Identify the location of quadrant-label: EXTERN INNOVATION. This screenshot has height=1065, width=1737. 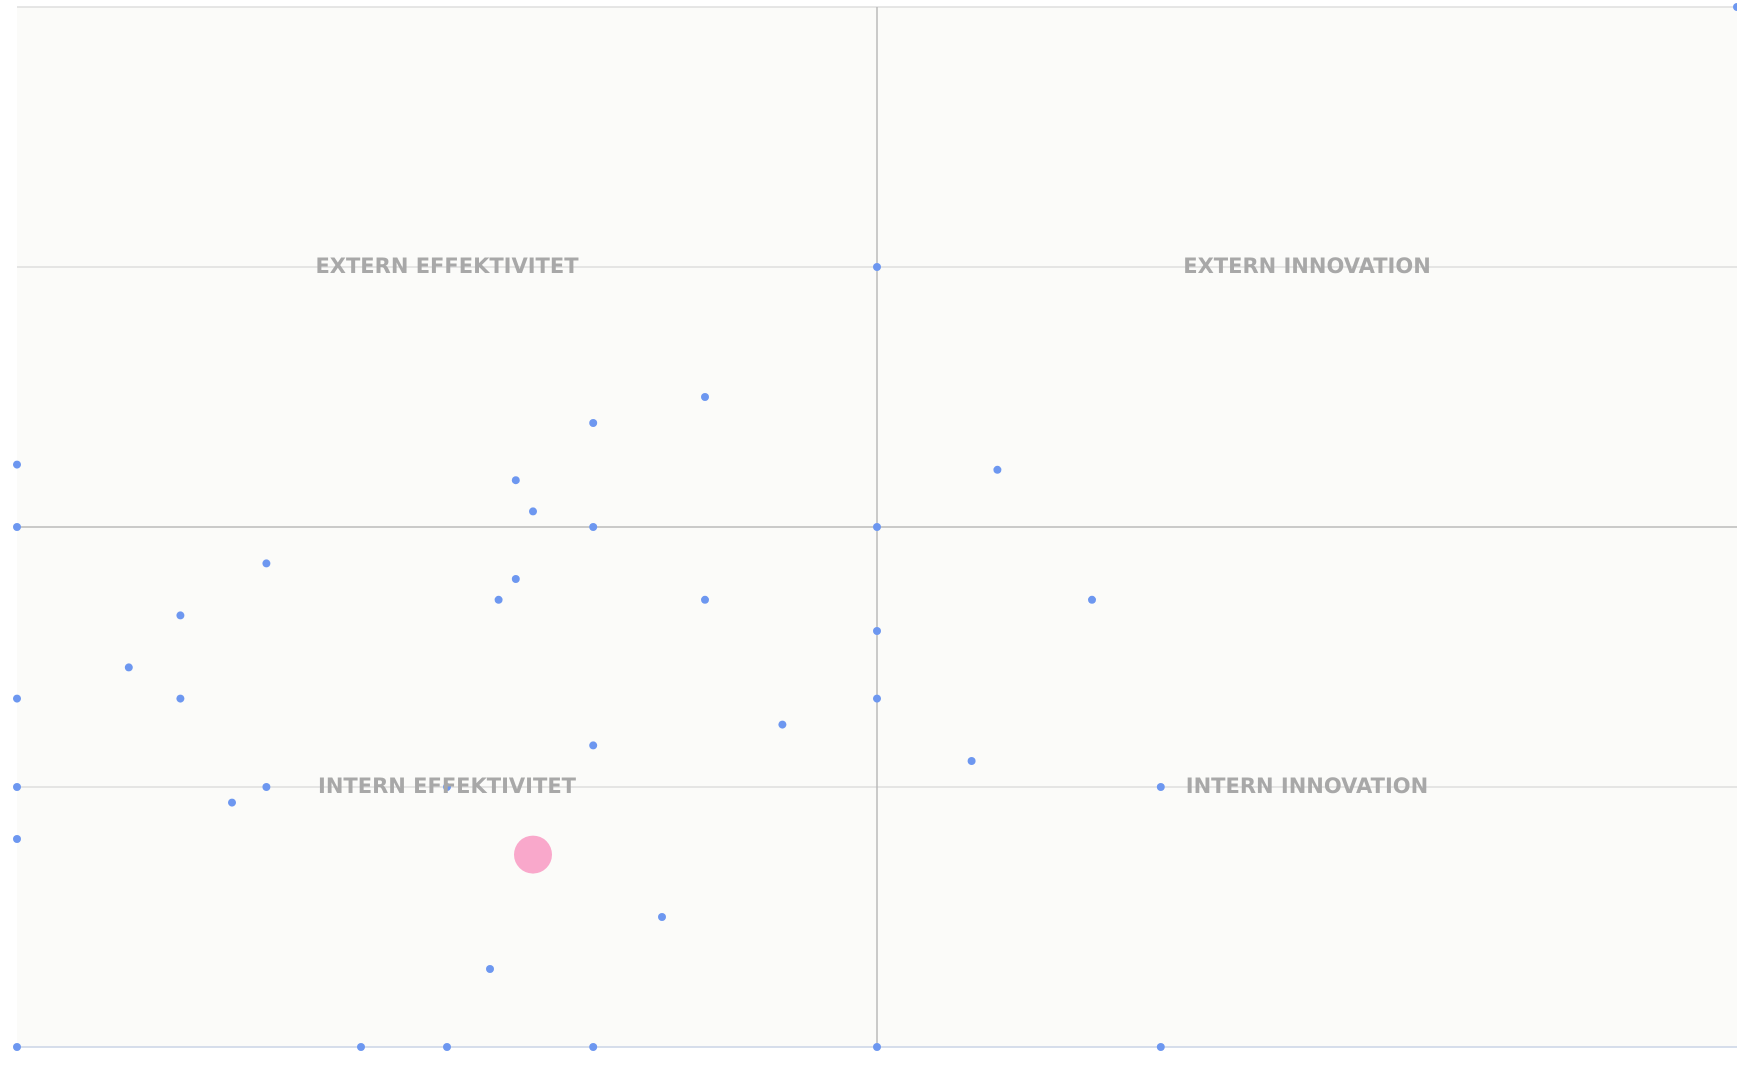
(1307, 266).